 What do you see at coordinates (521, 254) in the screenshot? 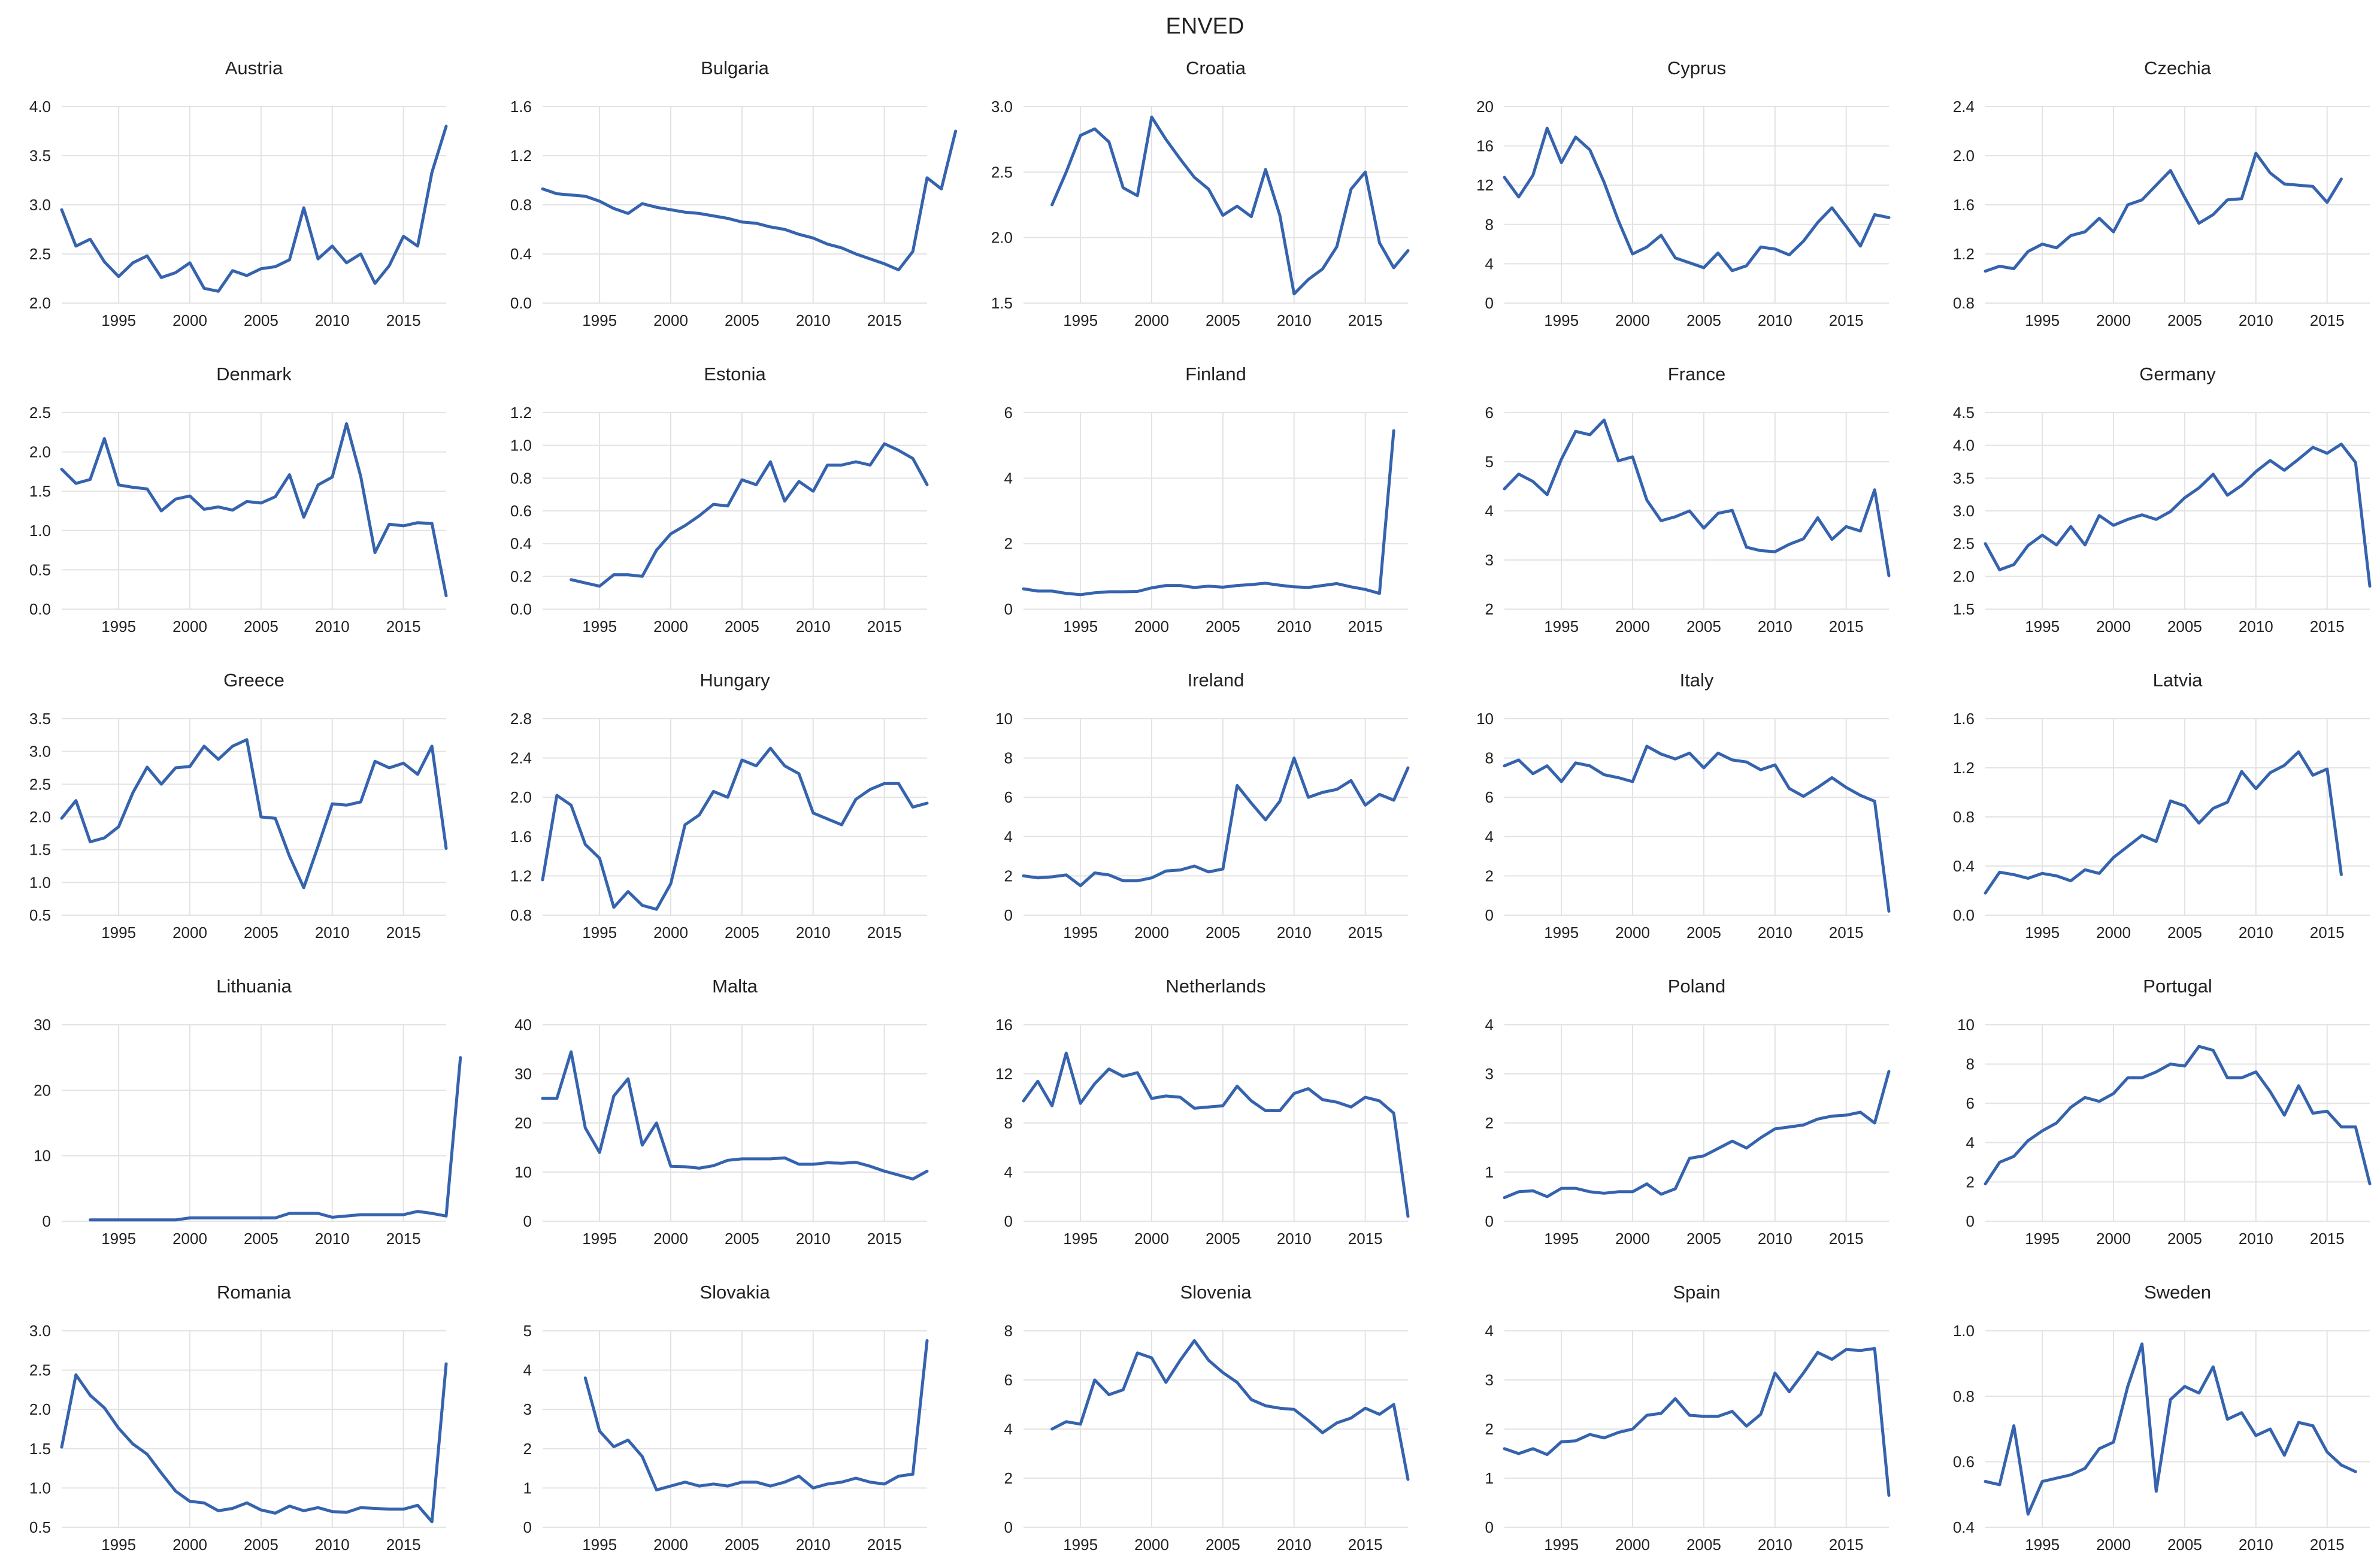
I see `y-tick-label: 0.4` at bounding box center [521, 254].